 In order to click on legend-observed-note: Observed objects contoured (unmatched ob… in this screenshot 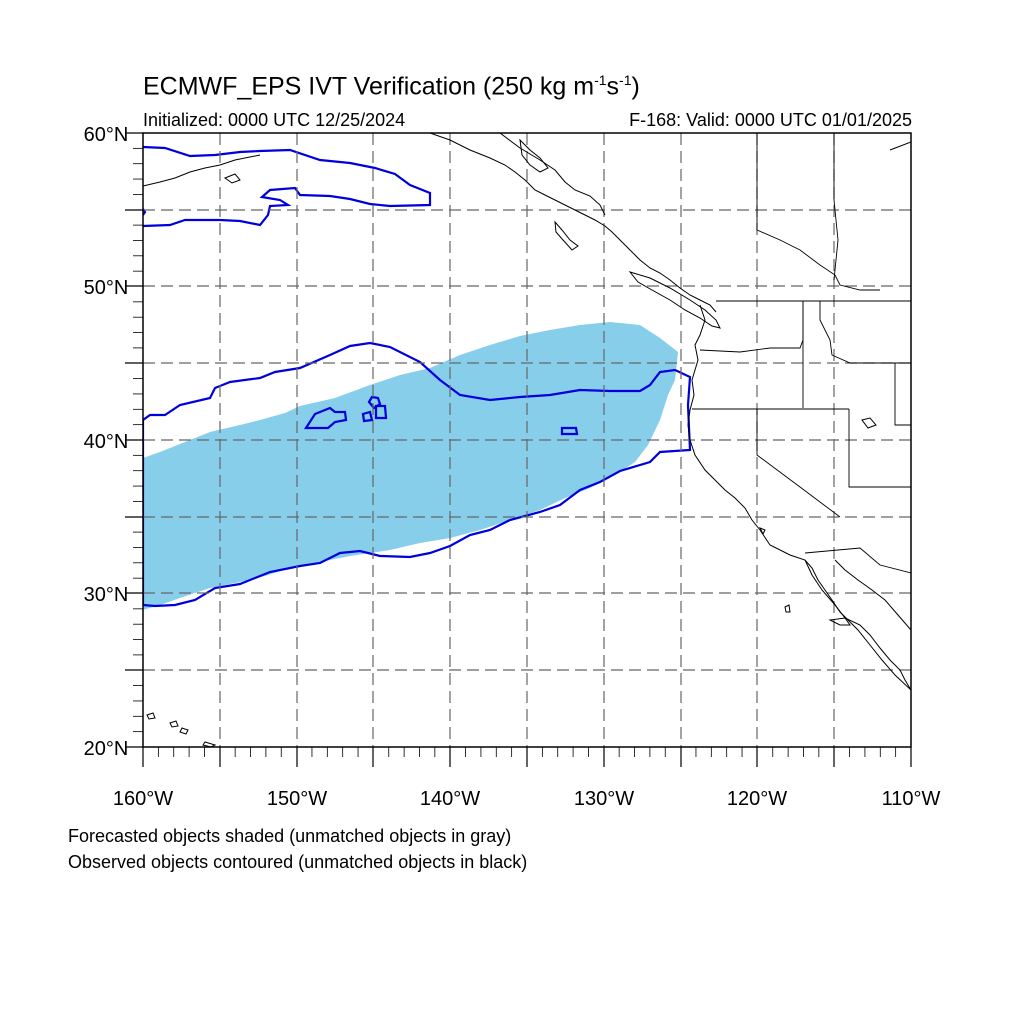, I will do `click(298, 862)`.